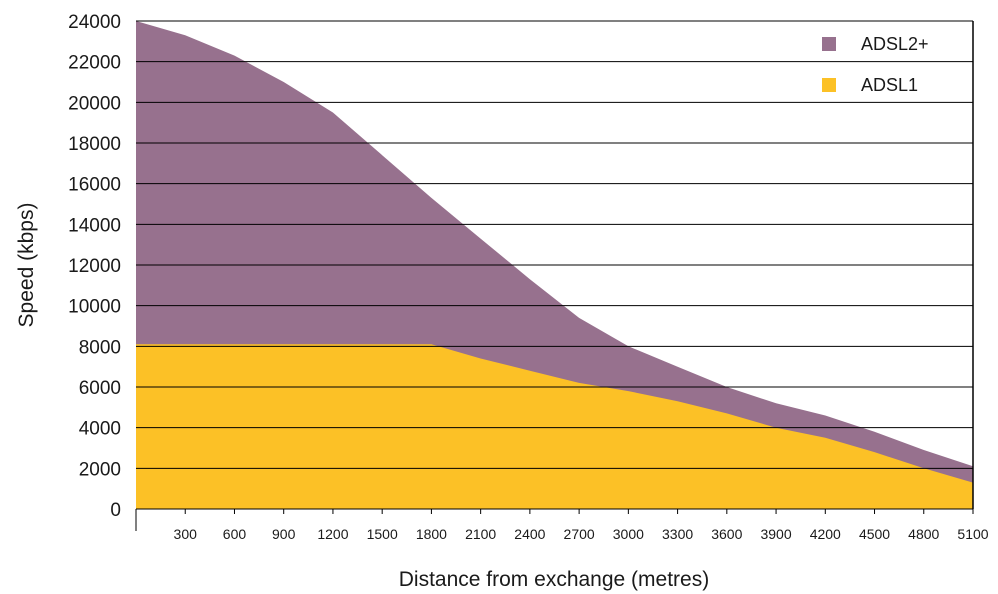 Image resolution: width=998 pixels, height=594 pixels. Describe the element at coordinates (94, 22) in the screenshot. I see `y-tick-label: 24000` at that location.